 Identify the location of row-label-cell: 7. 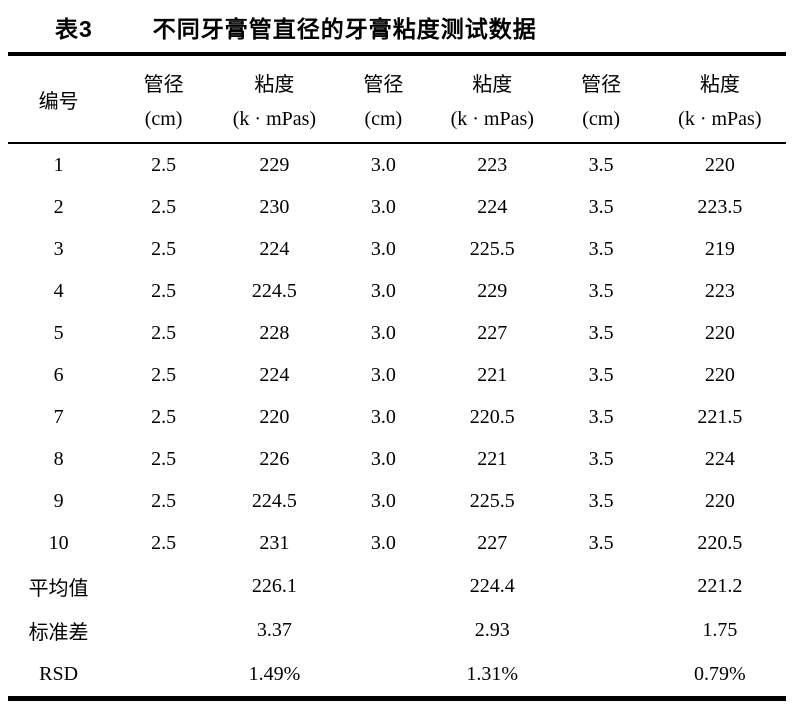
(58, 416).